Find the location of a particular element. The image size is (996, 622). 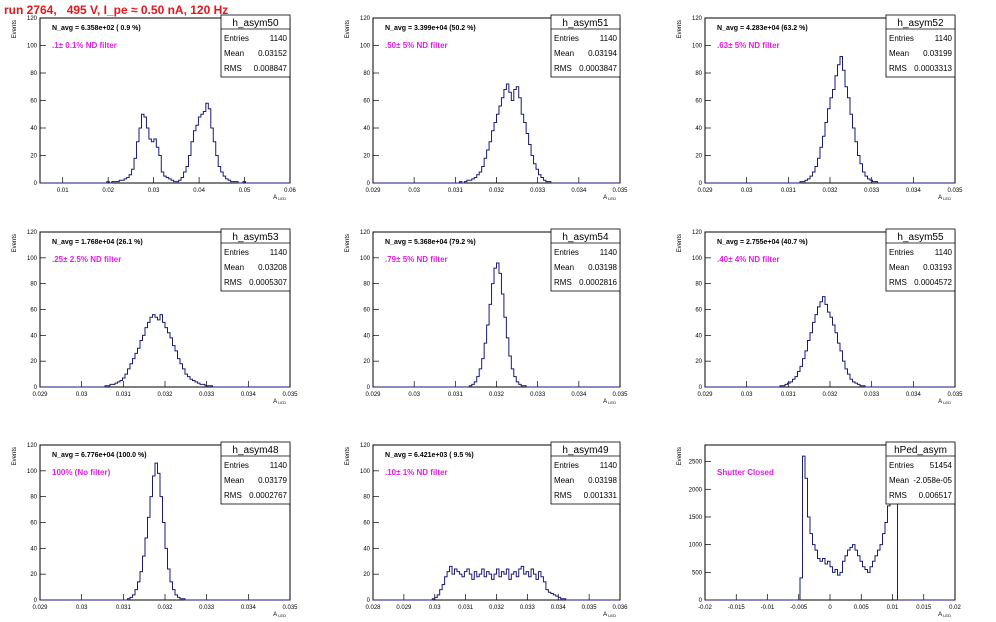

page-title: run 2764, 495 V, I_pe ≈ 0.50 nA, 120 Hz is located at coordinates (116, 10).